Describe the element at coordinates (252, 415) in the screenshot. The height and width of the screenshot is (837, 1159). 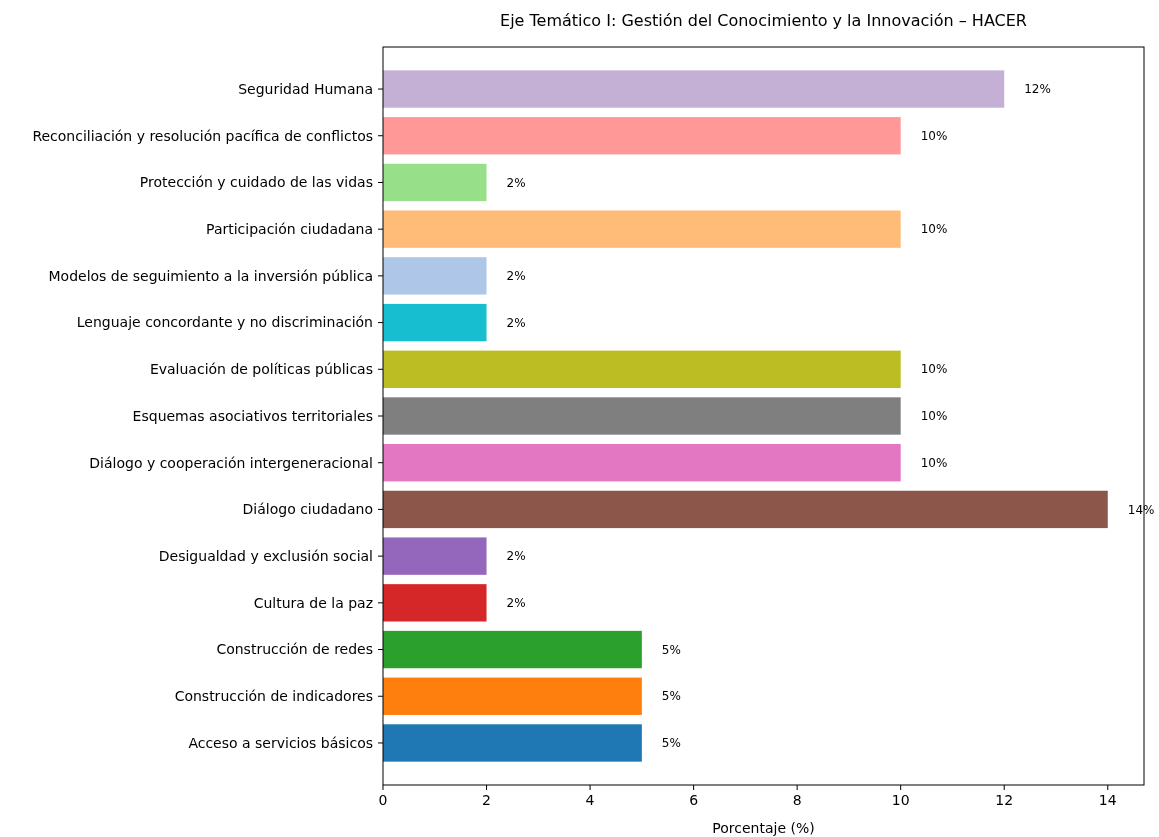
I see `y-tick-label: Esquemas asociativos territoriales` at that location.